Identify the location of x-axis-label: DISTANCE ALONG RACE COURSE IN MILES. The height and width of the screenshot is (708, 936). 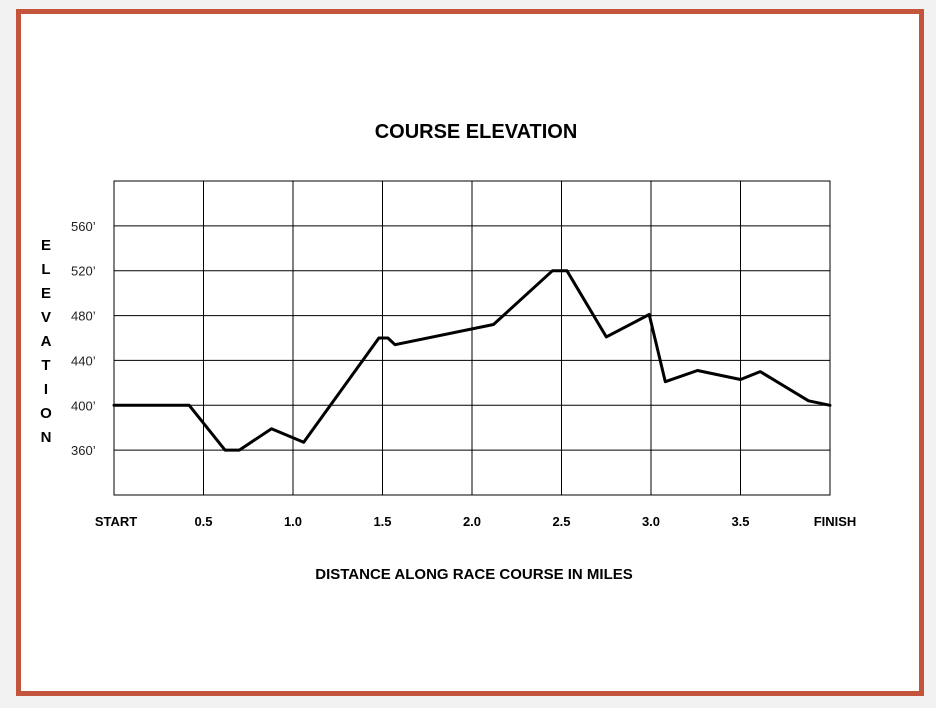
(474, 574).